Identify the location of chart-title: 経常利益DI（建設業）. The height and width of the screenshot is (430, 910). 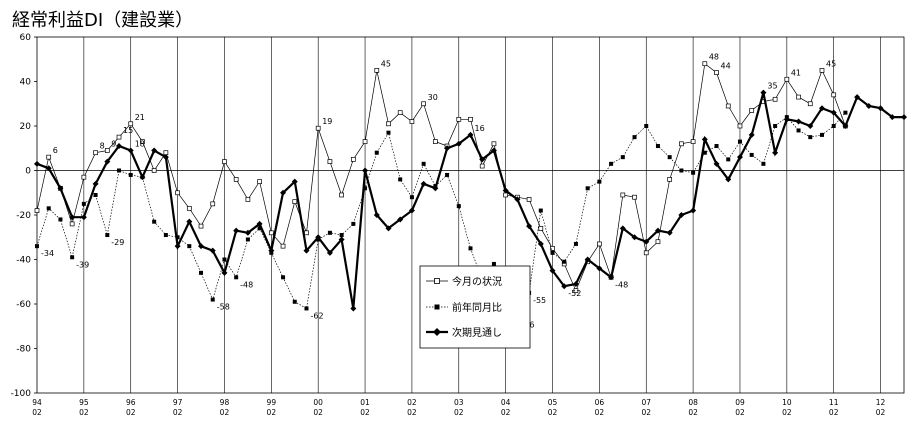
(102, 20).